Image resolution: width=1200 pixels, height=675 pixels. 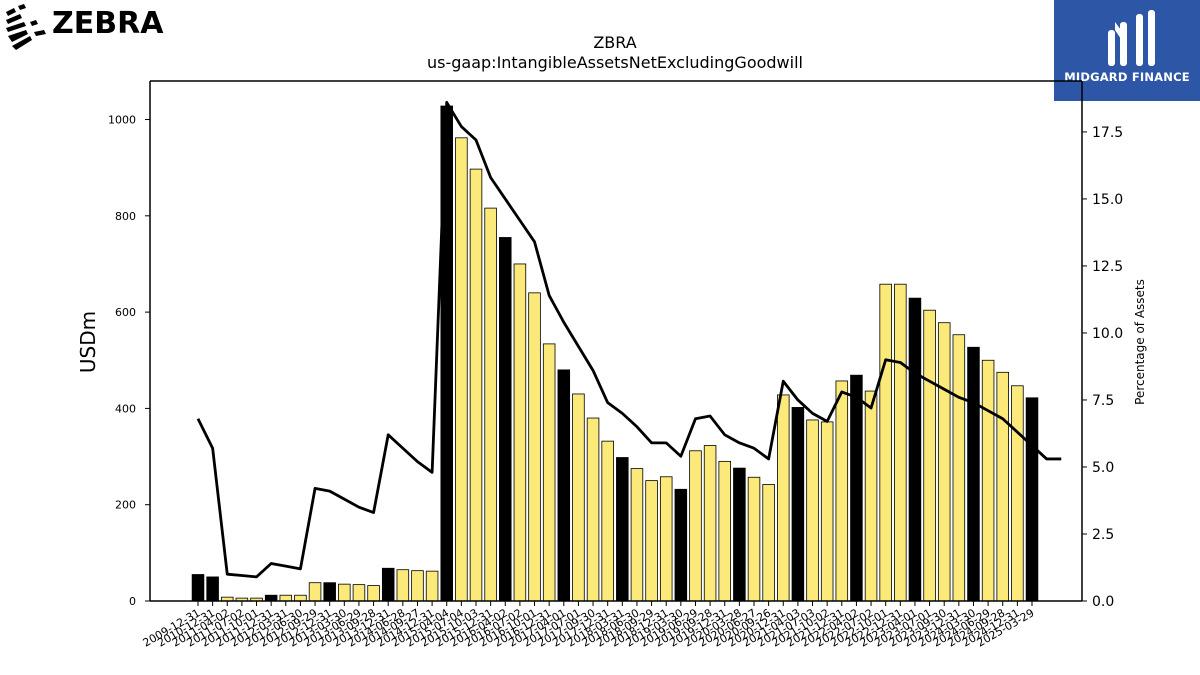 What do you see at coordinates (122, 120) in the screenshot?
I see `y-tick-label: 1000` at bounding box center [122, 120].